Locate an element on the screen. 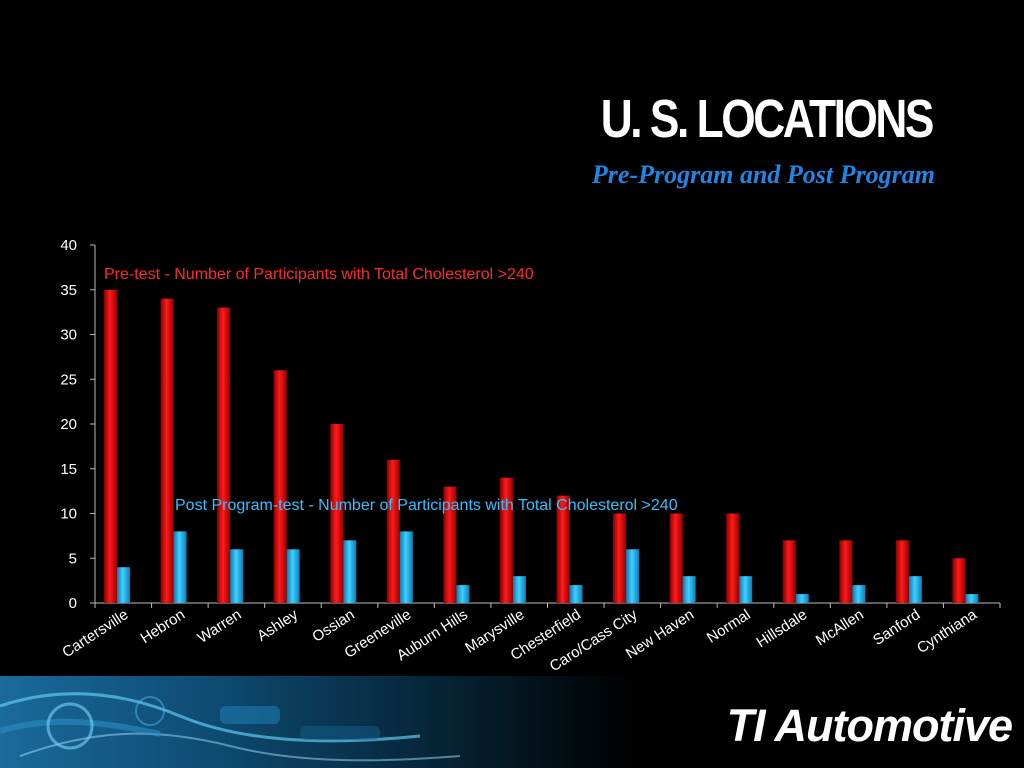  x-category-label: Cartersville is located at coordinates (95, 633).